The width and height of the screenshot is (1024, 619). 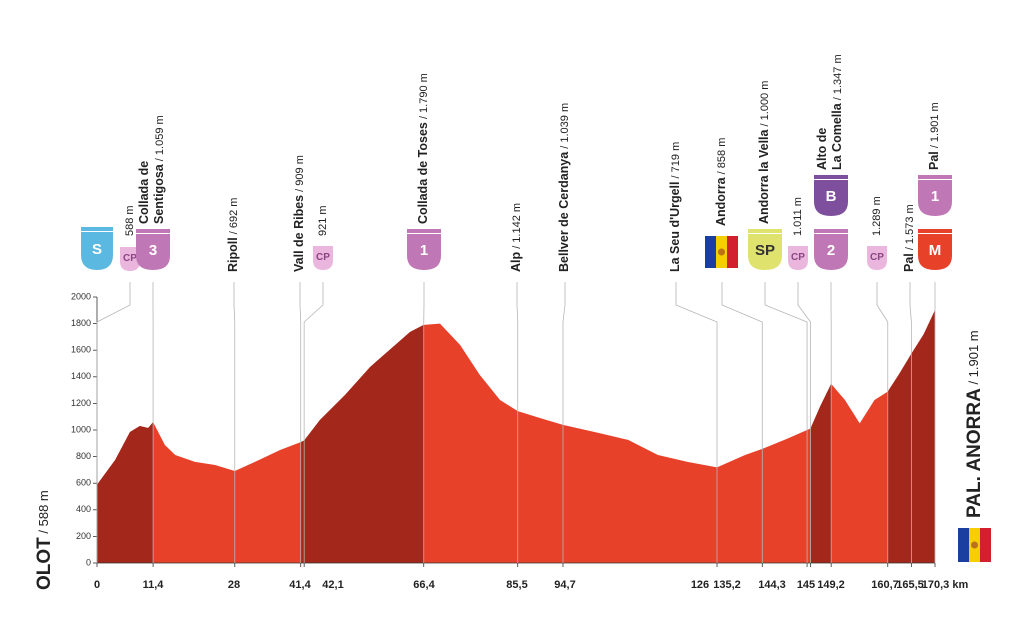 What do you see at coordinates (934, 160) in the screenshot?
I see `waypoint-name: Pal` at bounding box center [934, 160].